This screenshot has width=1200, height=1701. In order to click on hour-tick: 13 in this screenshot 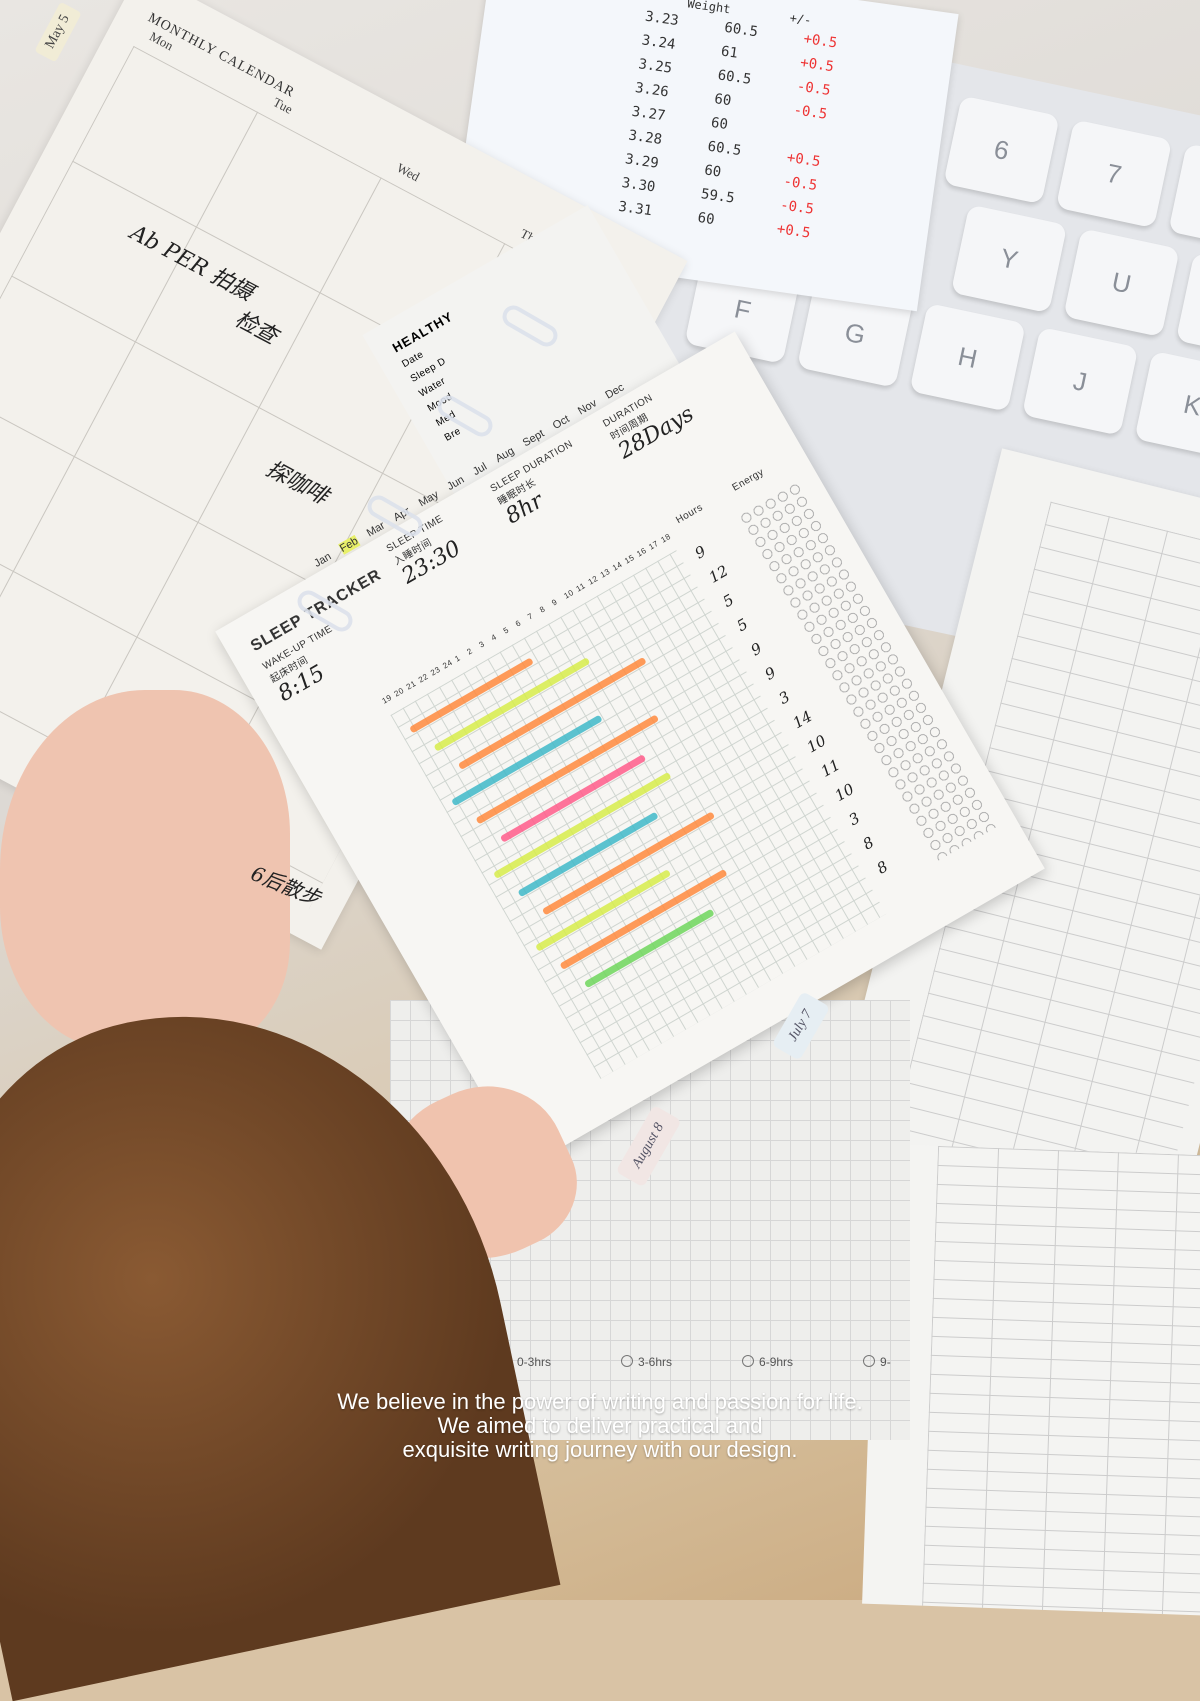, I will do `click(605, 573)`.